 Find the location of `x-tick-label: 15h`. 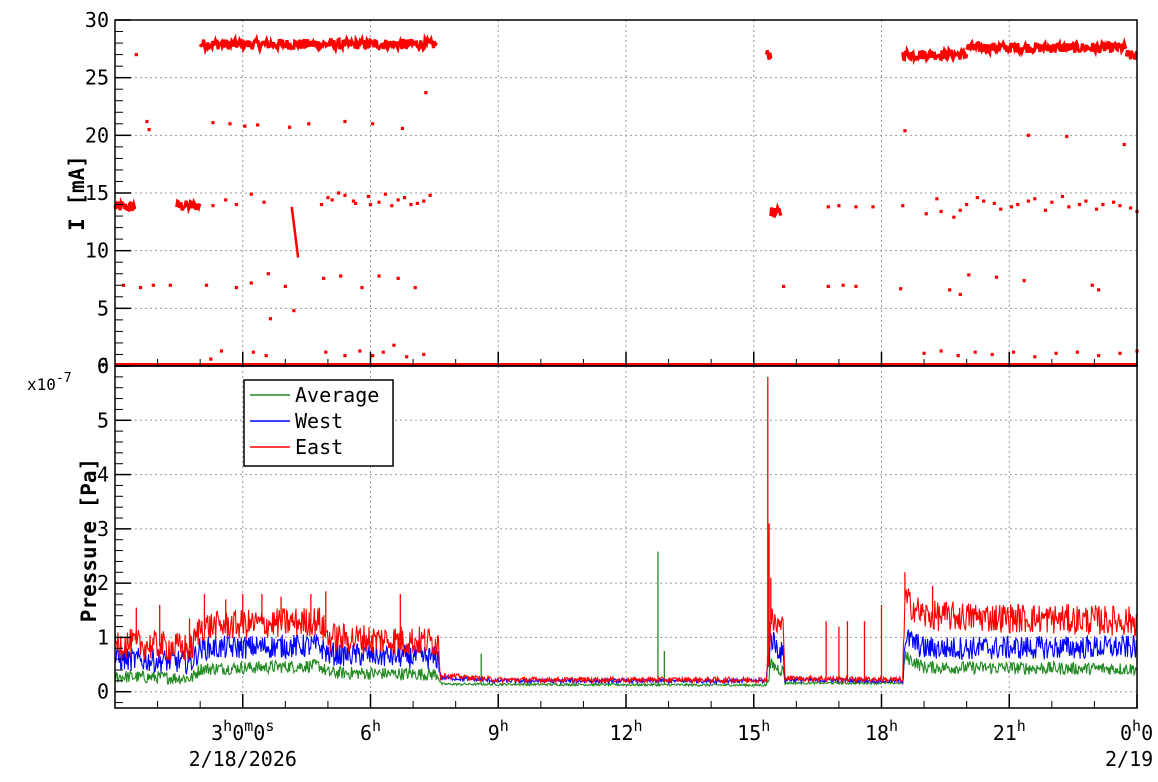

x-tick-label: 15h is located at coordinates (753, 731).